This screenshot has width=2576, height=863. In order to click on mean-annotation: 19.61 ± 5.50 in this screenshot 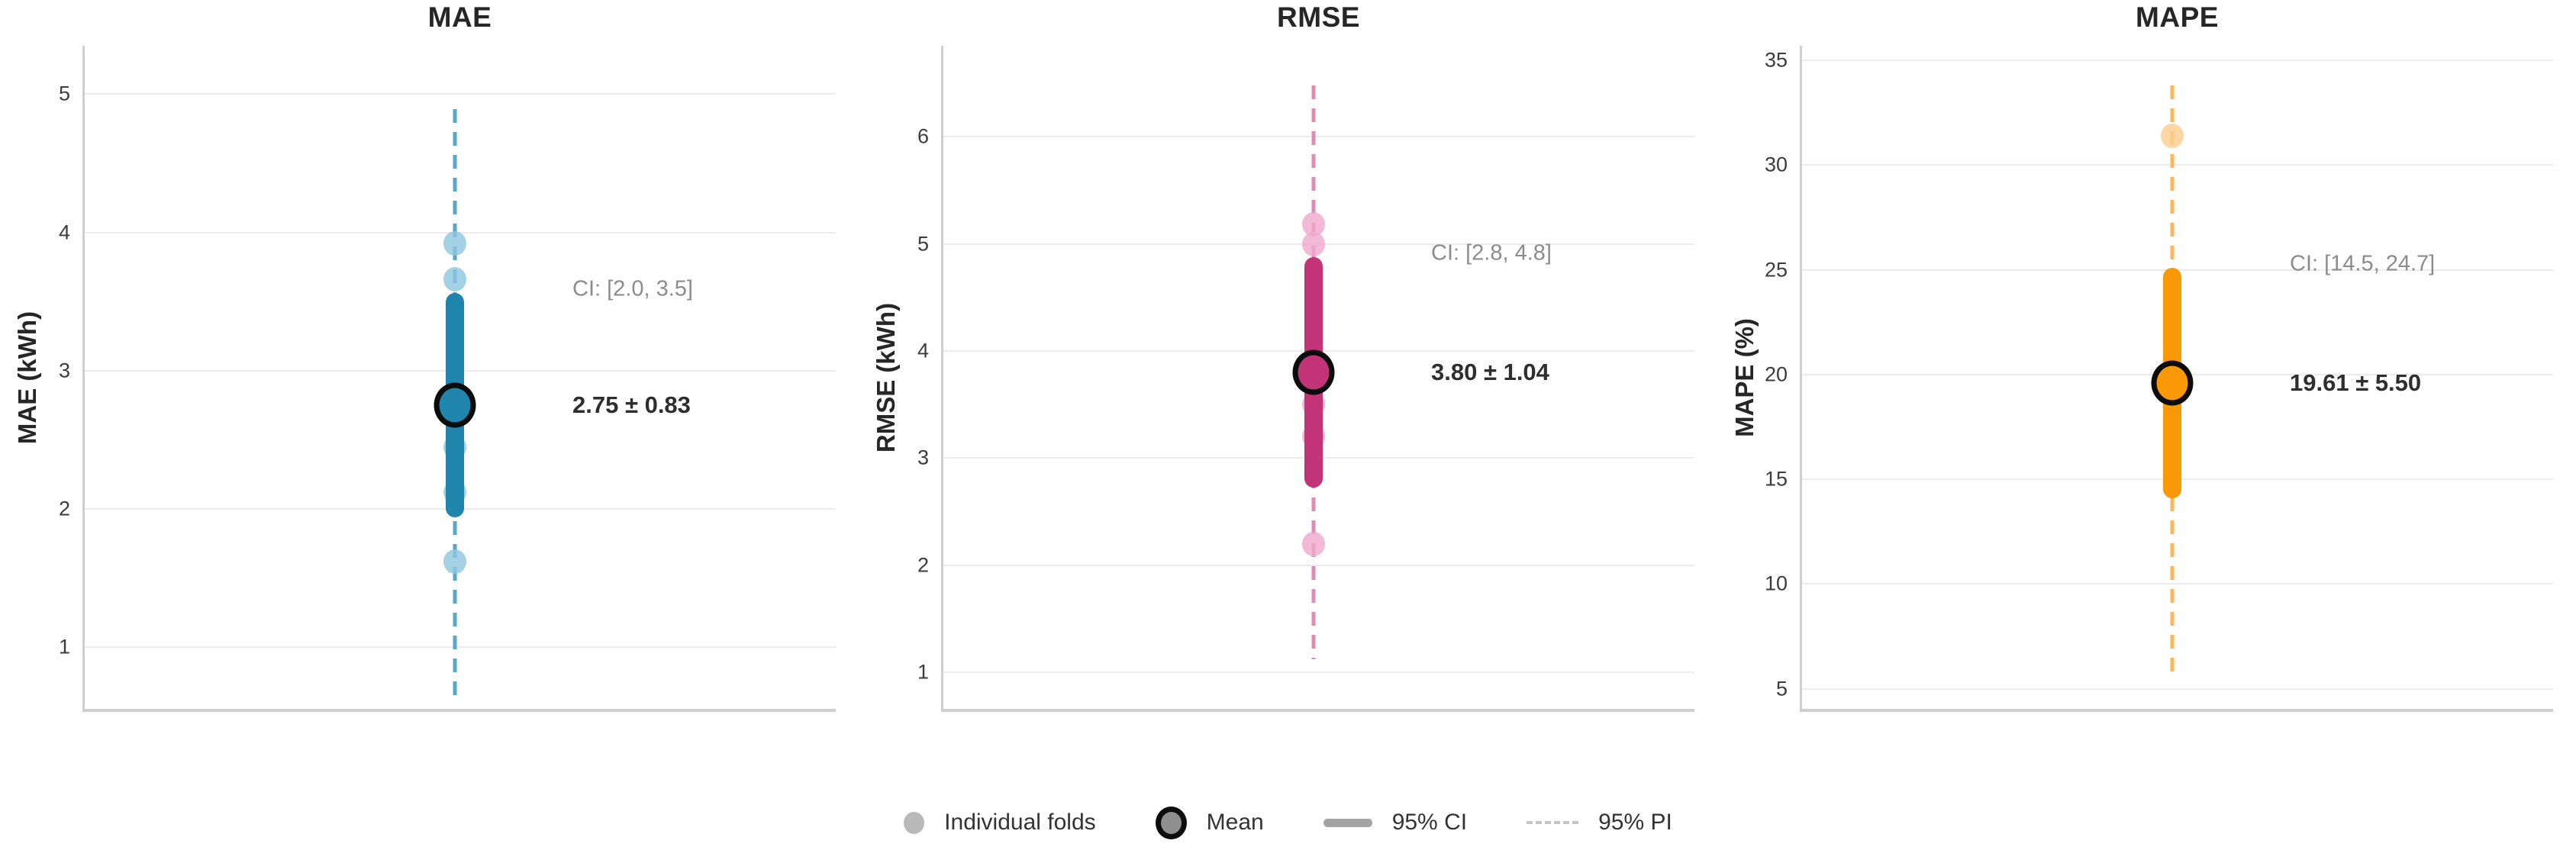, I will do `click(2356, 382)`.